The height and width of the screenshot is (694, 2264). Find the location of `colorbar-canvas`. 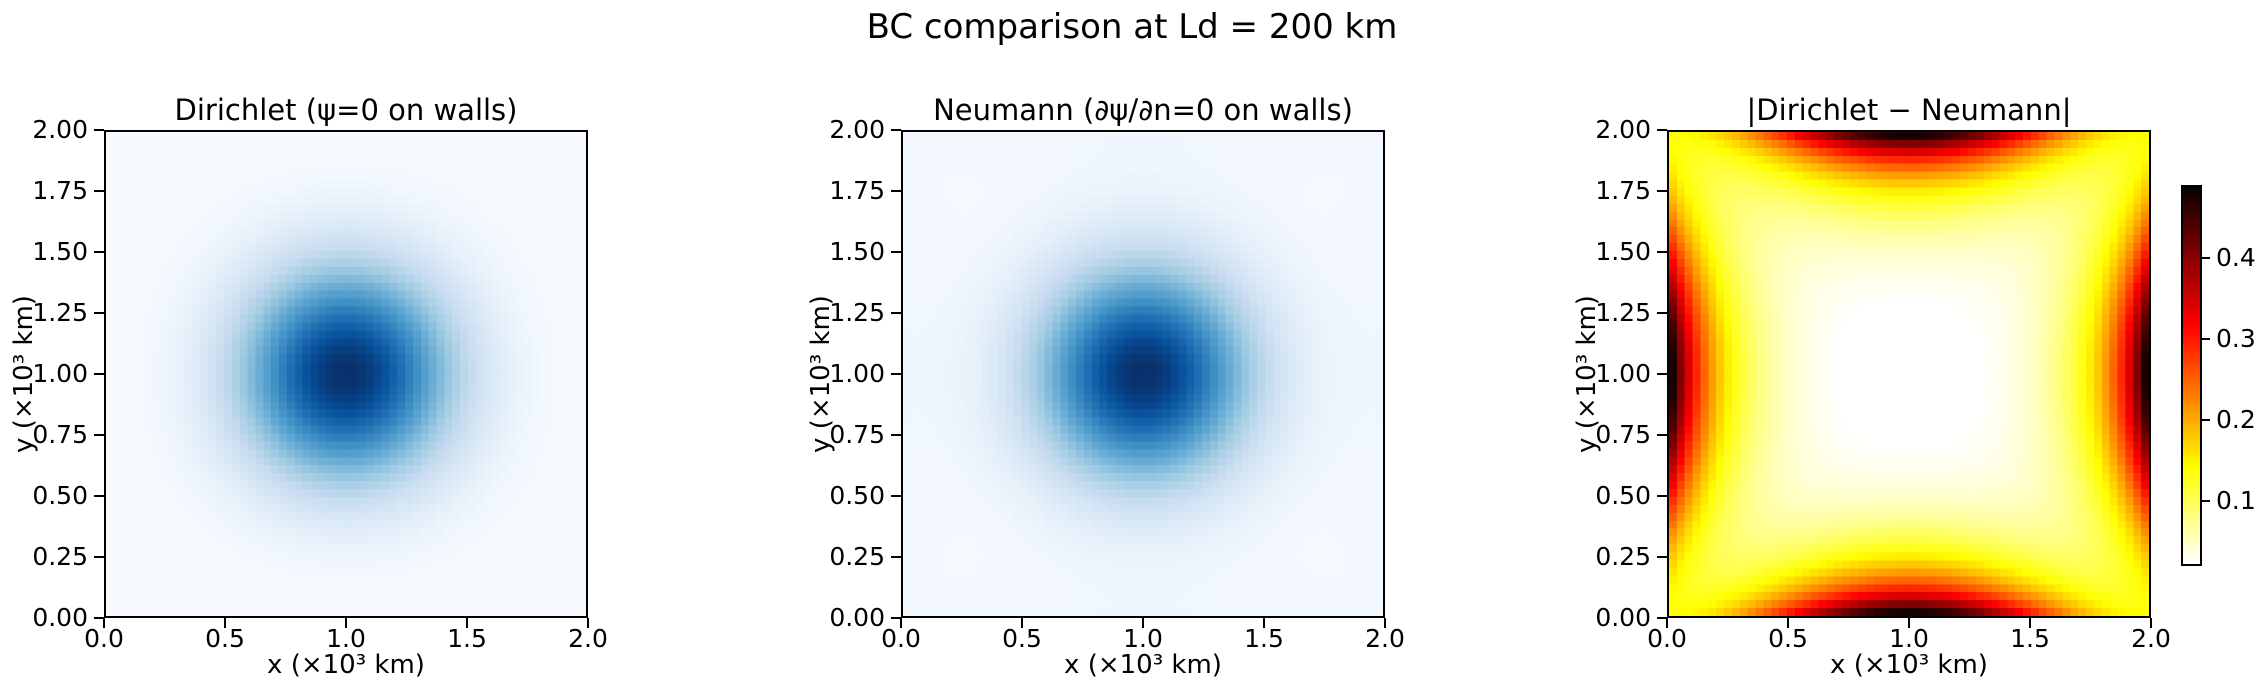

colorbar-canvas is located at coordinates (2191, 375).